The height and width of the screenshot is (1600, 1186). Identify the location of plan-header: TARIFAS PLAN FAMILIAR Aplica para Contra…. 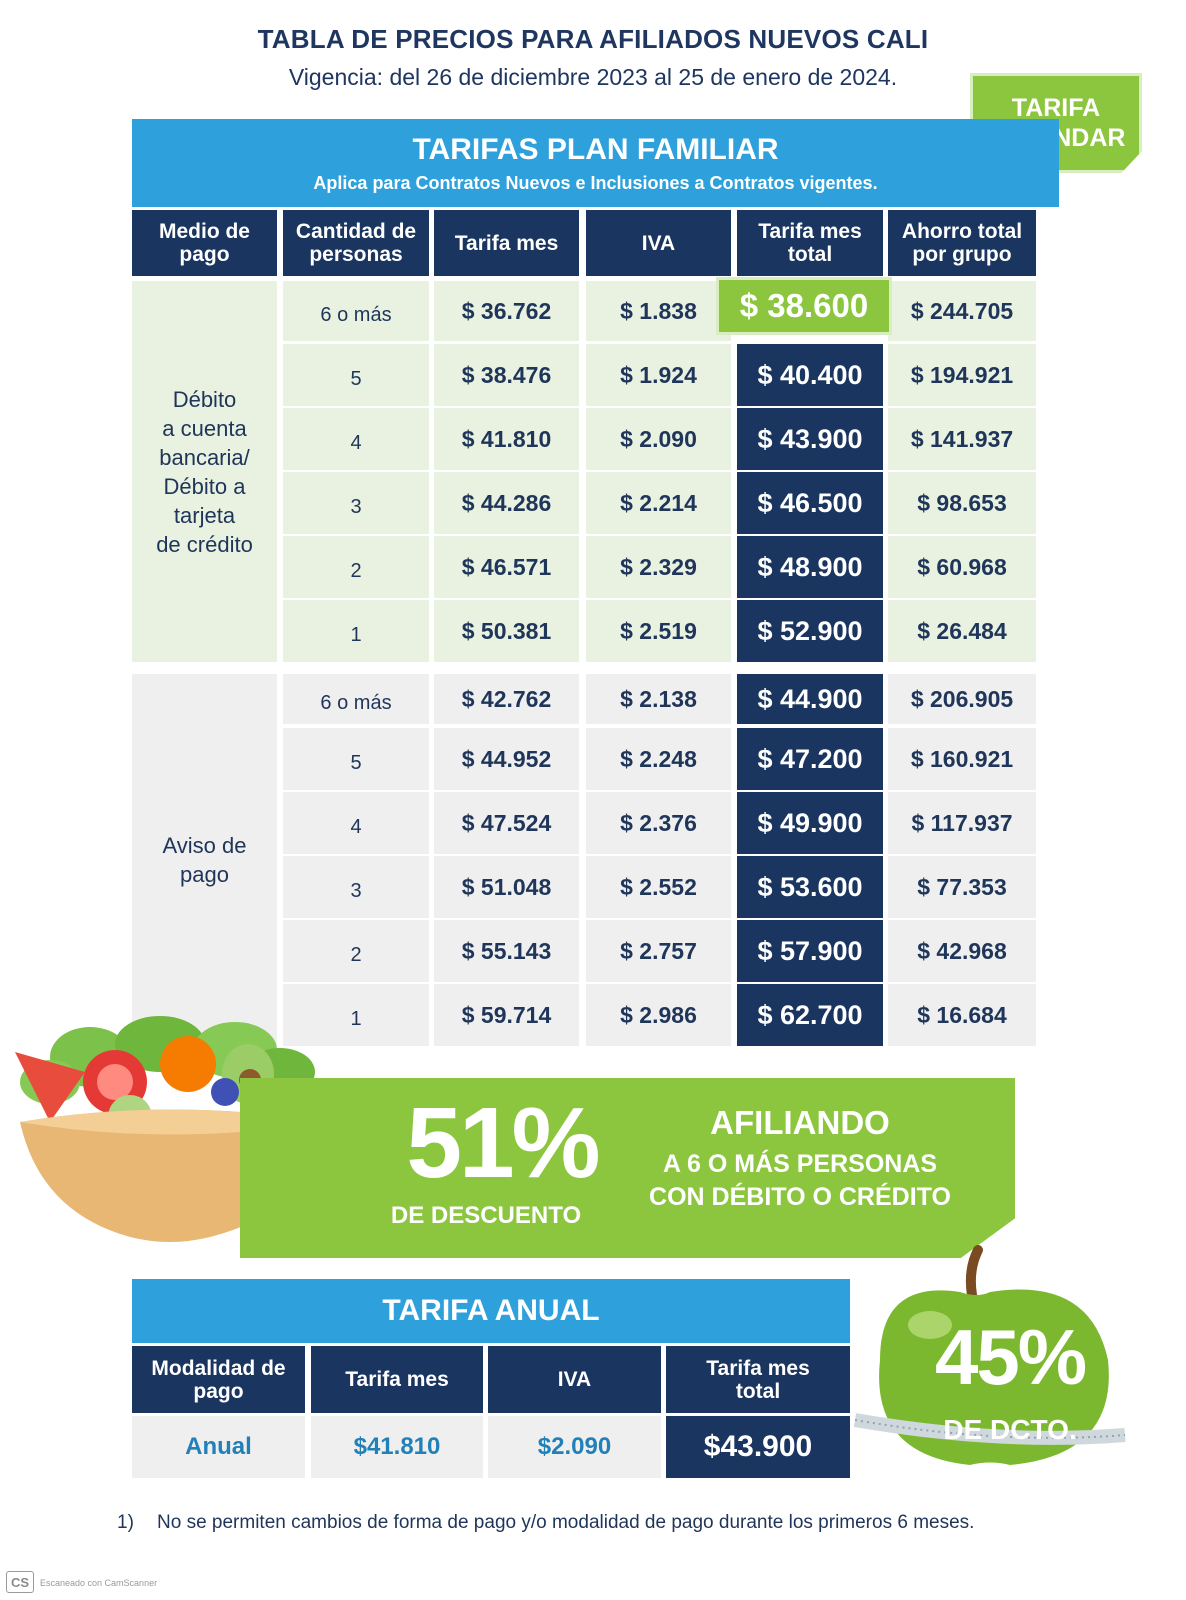
(595, 163).